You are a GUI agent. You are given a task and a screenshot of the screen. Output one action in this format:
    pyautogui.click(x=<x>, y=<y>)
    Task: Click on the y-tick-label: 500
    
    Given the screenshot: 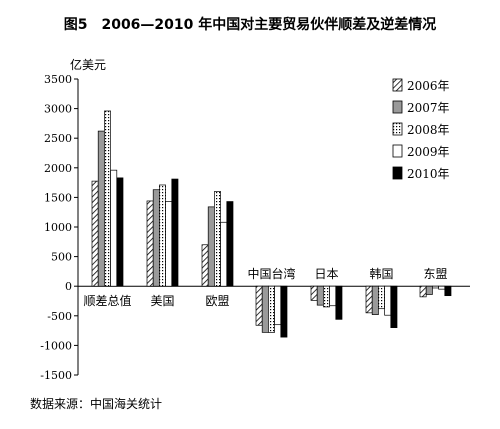 What is the action you would take?
    pyautogui.click(x=61, y=257)
    